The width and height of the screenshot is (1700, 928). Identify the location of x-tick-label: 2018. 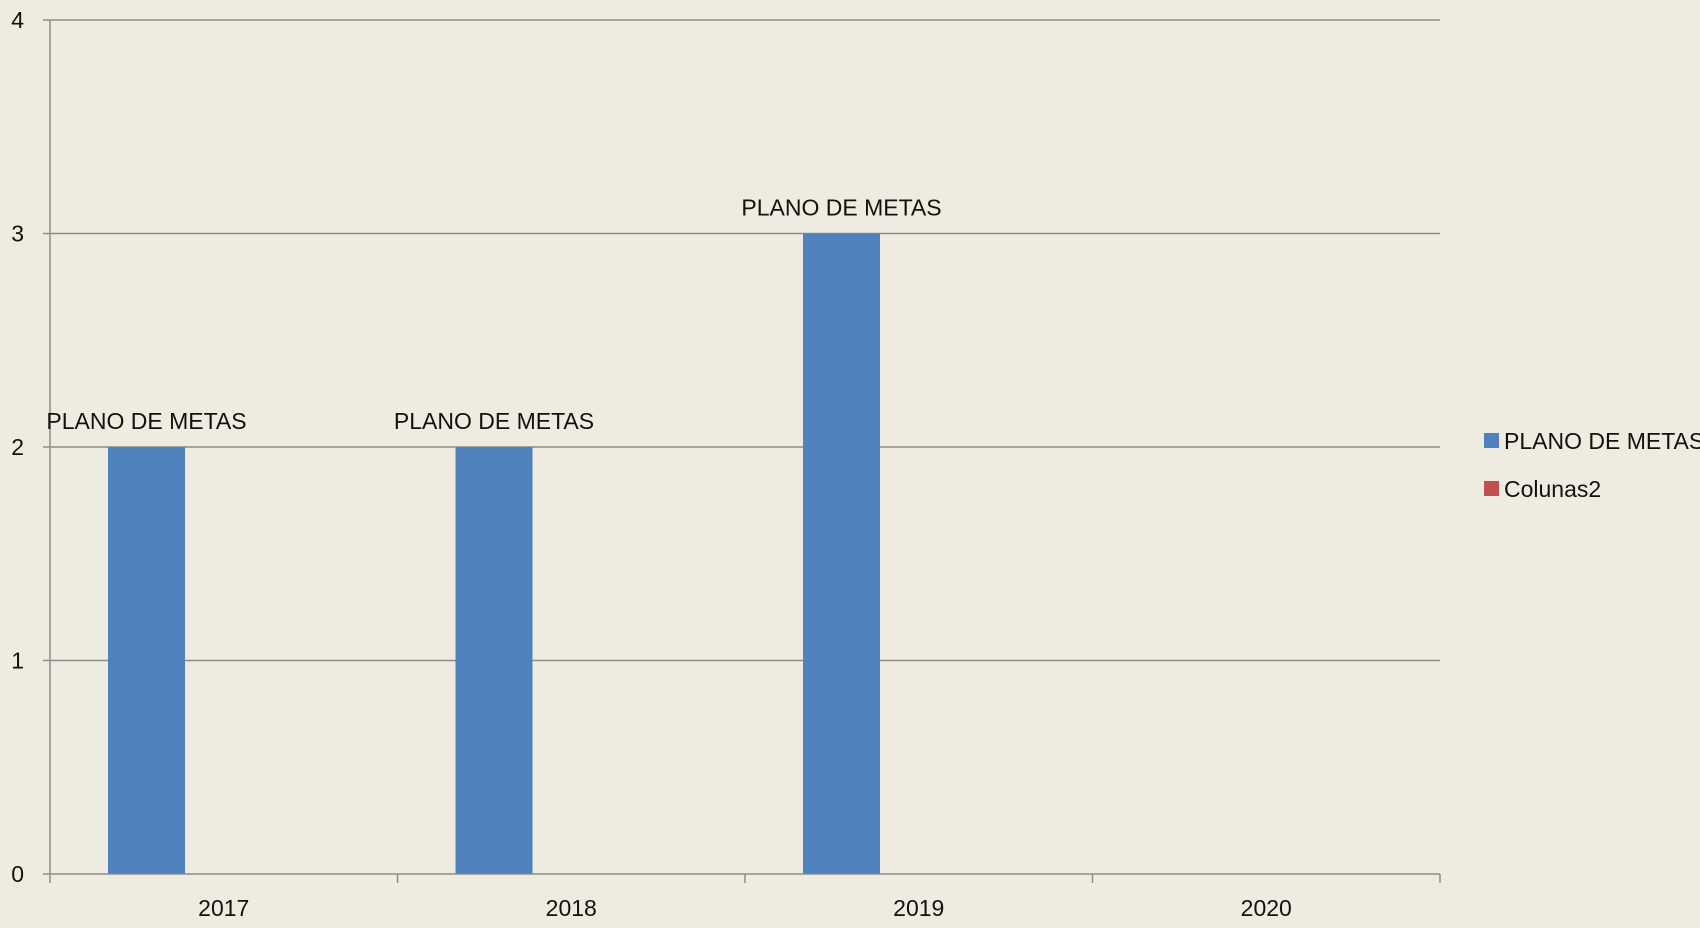
(571, 908).